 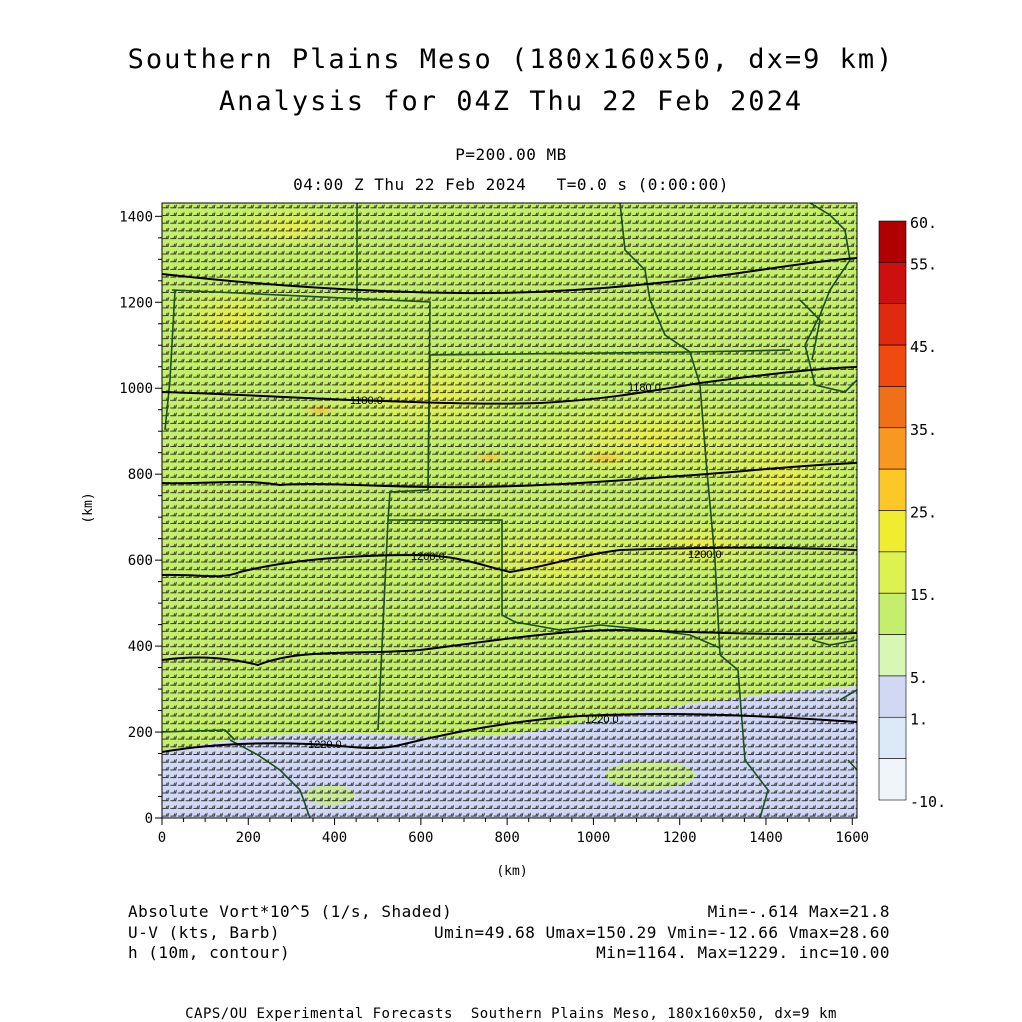 I want to click on pressure-level: P=200.00 MB, so click(x=511, y=154).